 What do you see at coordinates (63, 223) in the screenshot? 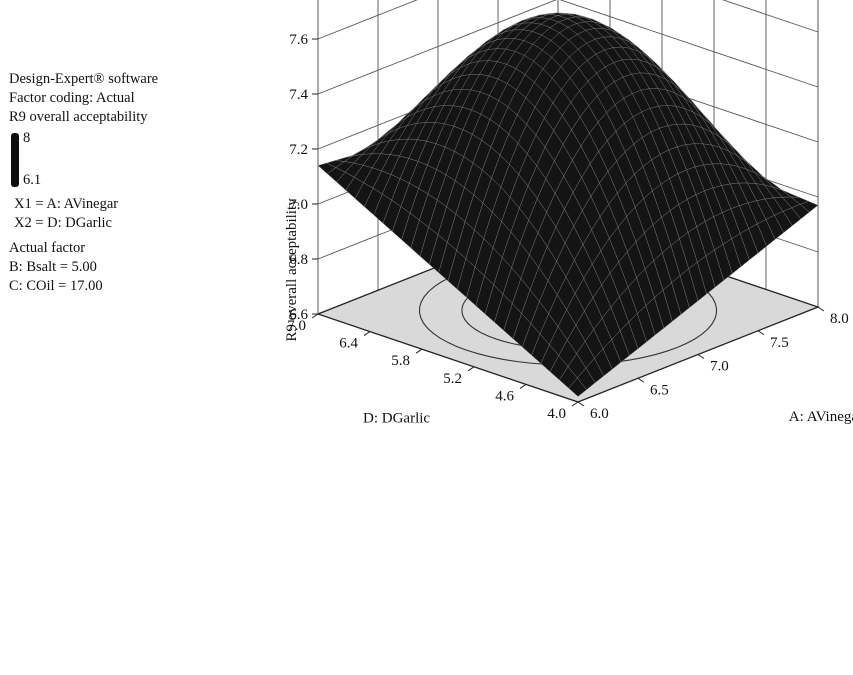
I see `x2-label: X2 = D: DGarlic` at bounding box center [63, 223].